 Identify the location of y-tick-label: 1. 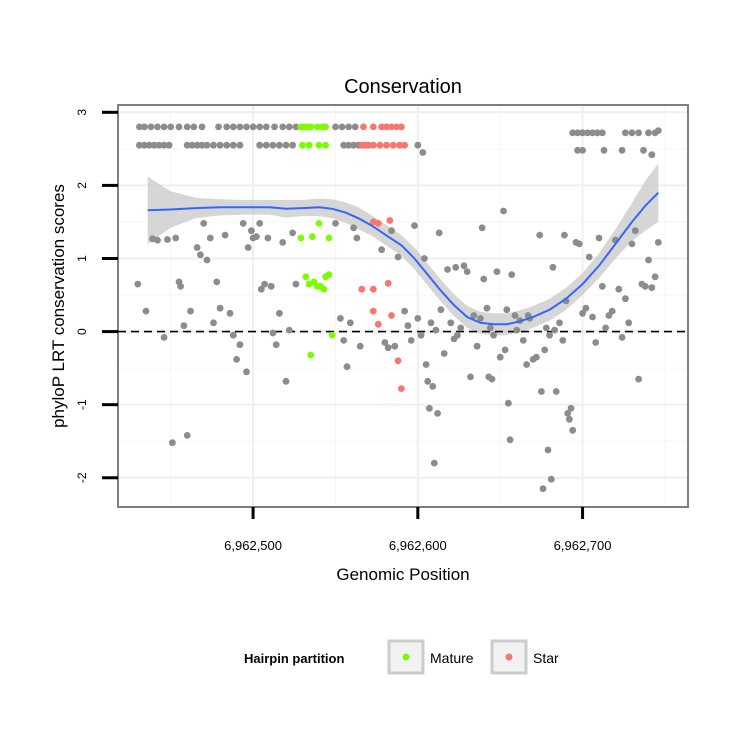
(82, 258).